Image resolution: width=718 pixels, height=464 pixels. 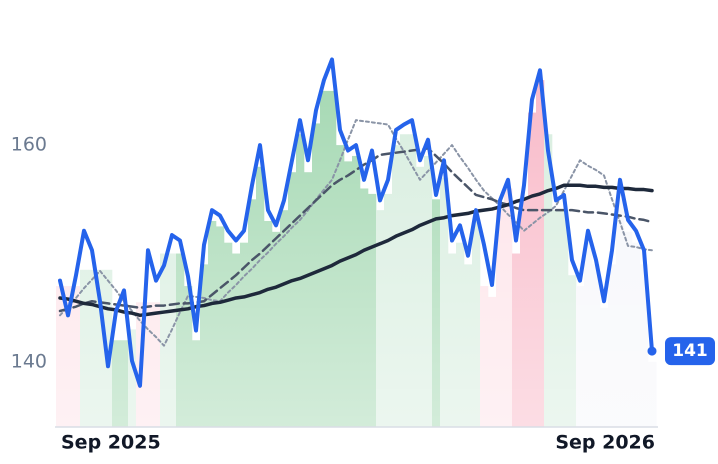 What do you see at coordinates (111, 443) in the screenshot?
I see `x-tick-label: Sep 2025` at bounding box center [111, 443].